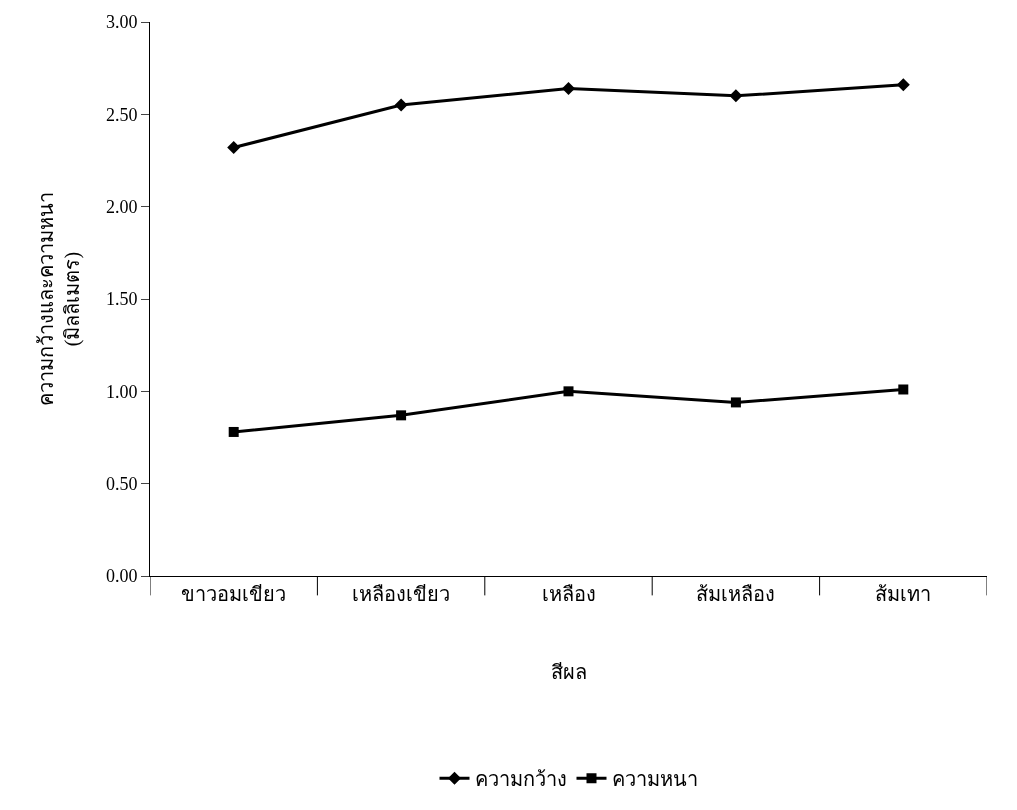 The image size is (1017, 810). Describe the element at coordinates (121, 483) in the screenshot. I see `y-tick-label: 0.50` at that location.